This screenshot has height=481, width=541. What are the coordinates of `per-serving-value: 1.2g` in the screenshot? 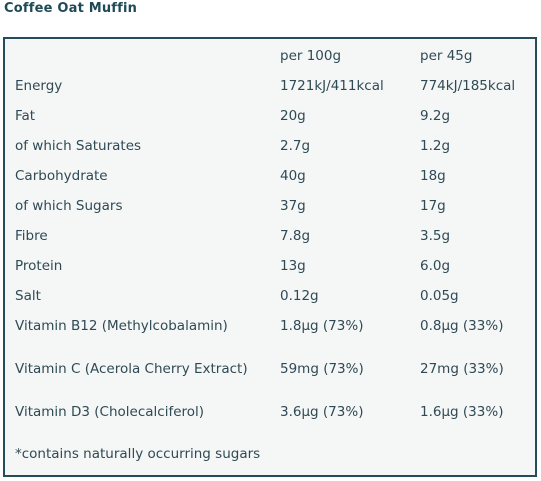 It's located at (435, 146).